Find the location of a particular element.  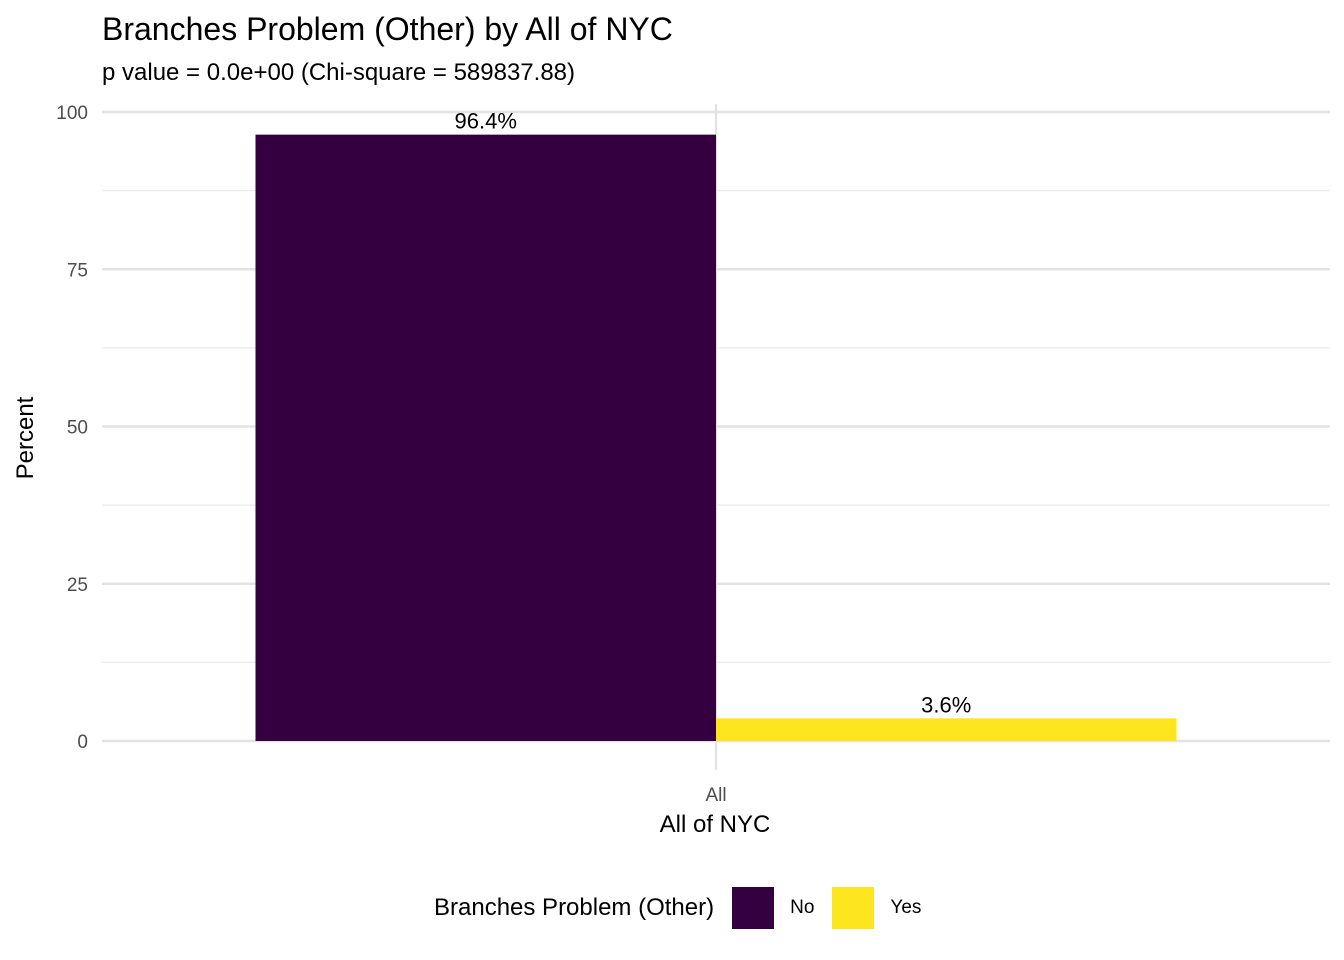

legend-swatch-no is located at coordinates (753, 908).